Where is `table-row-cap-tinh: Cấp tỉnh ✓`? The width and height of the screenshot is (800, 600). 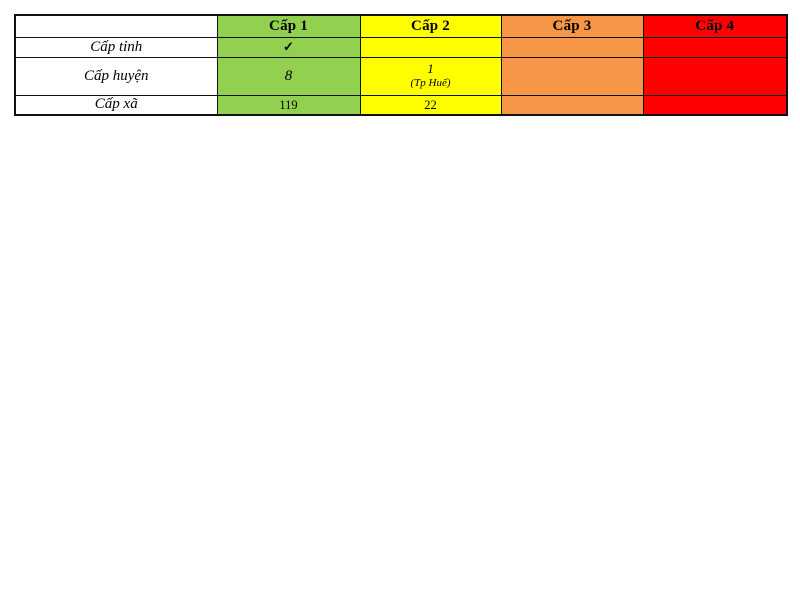
table-row-cap-tinh: Cấp tỉnh ✓ is located at coordinates (401, 47).